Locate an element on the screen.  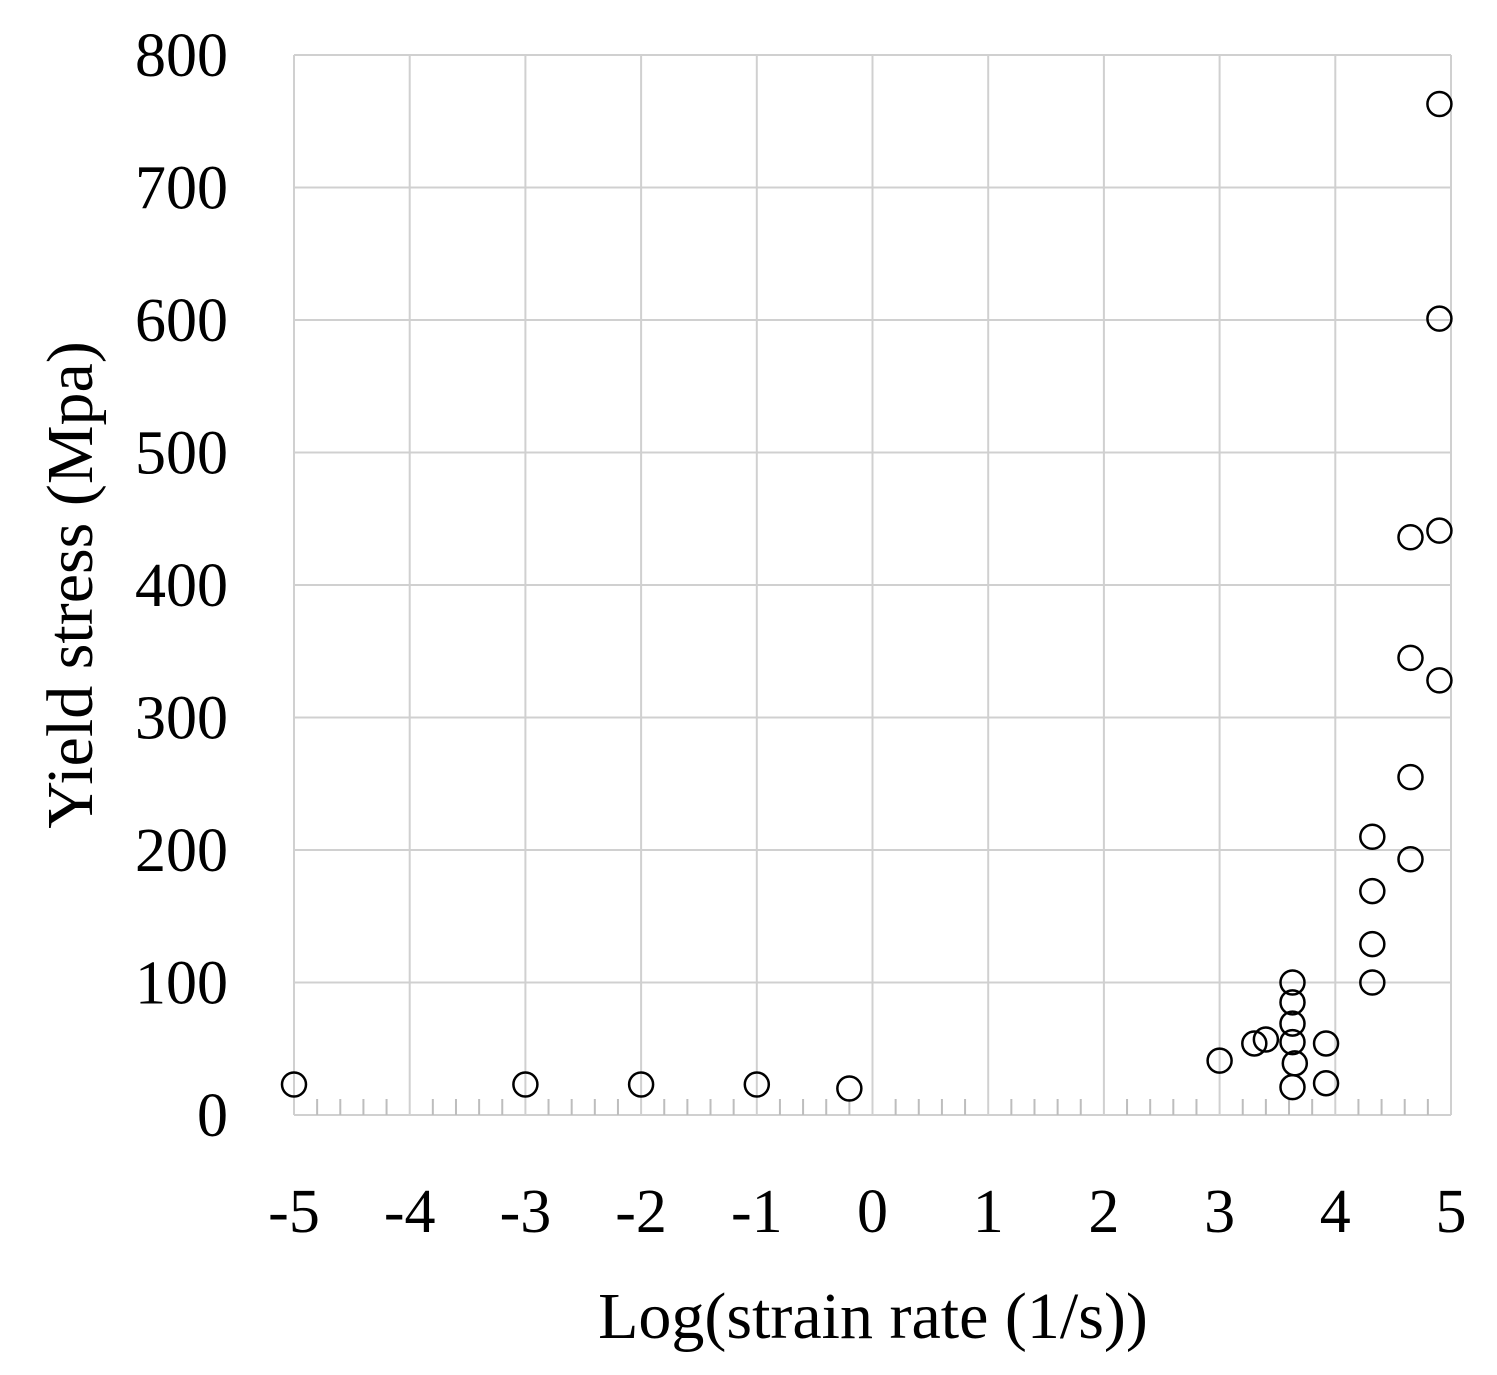
x-tick-label: 0 is located at coordinates (872, 1212).